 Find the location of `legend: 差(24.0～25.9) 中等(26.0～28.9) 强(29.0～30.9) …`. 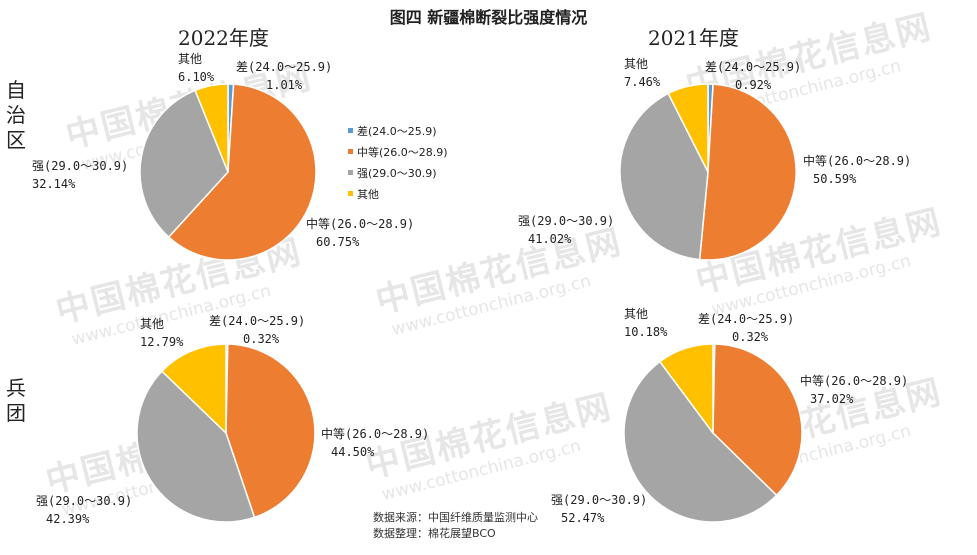

legend: 差(24.0～25.9) 中等(26.0～28.9) 强(29.0～30.9) … is located at coordinates (398, 162).